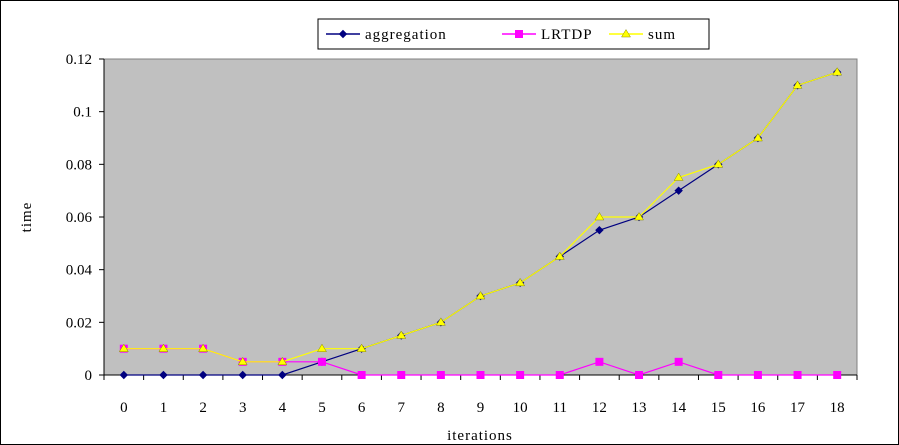  What do you see at coordinates (401, 408) in the screenshot?
I see `x-tick-label: 7` at bounding box center [401, 408].